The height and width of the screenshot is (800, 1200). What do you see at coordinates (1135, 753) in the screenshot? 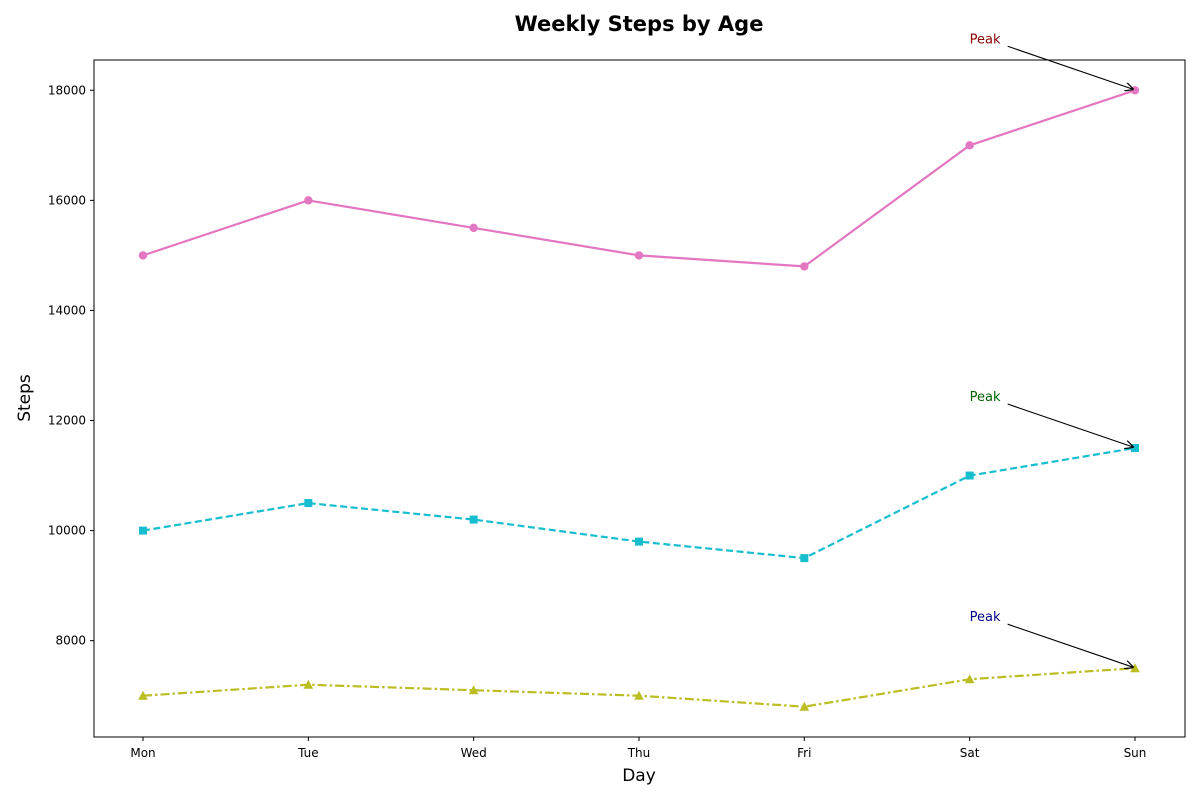
I see `x-tick-label: Sun` at bounding box center [1135, 753].